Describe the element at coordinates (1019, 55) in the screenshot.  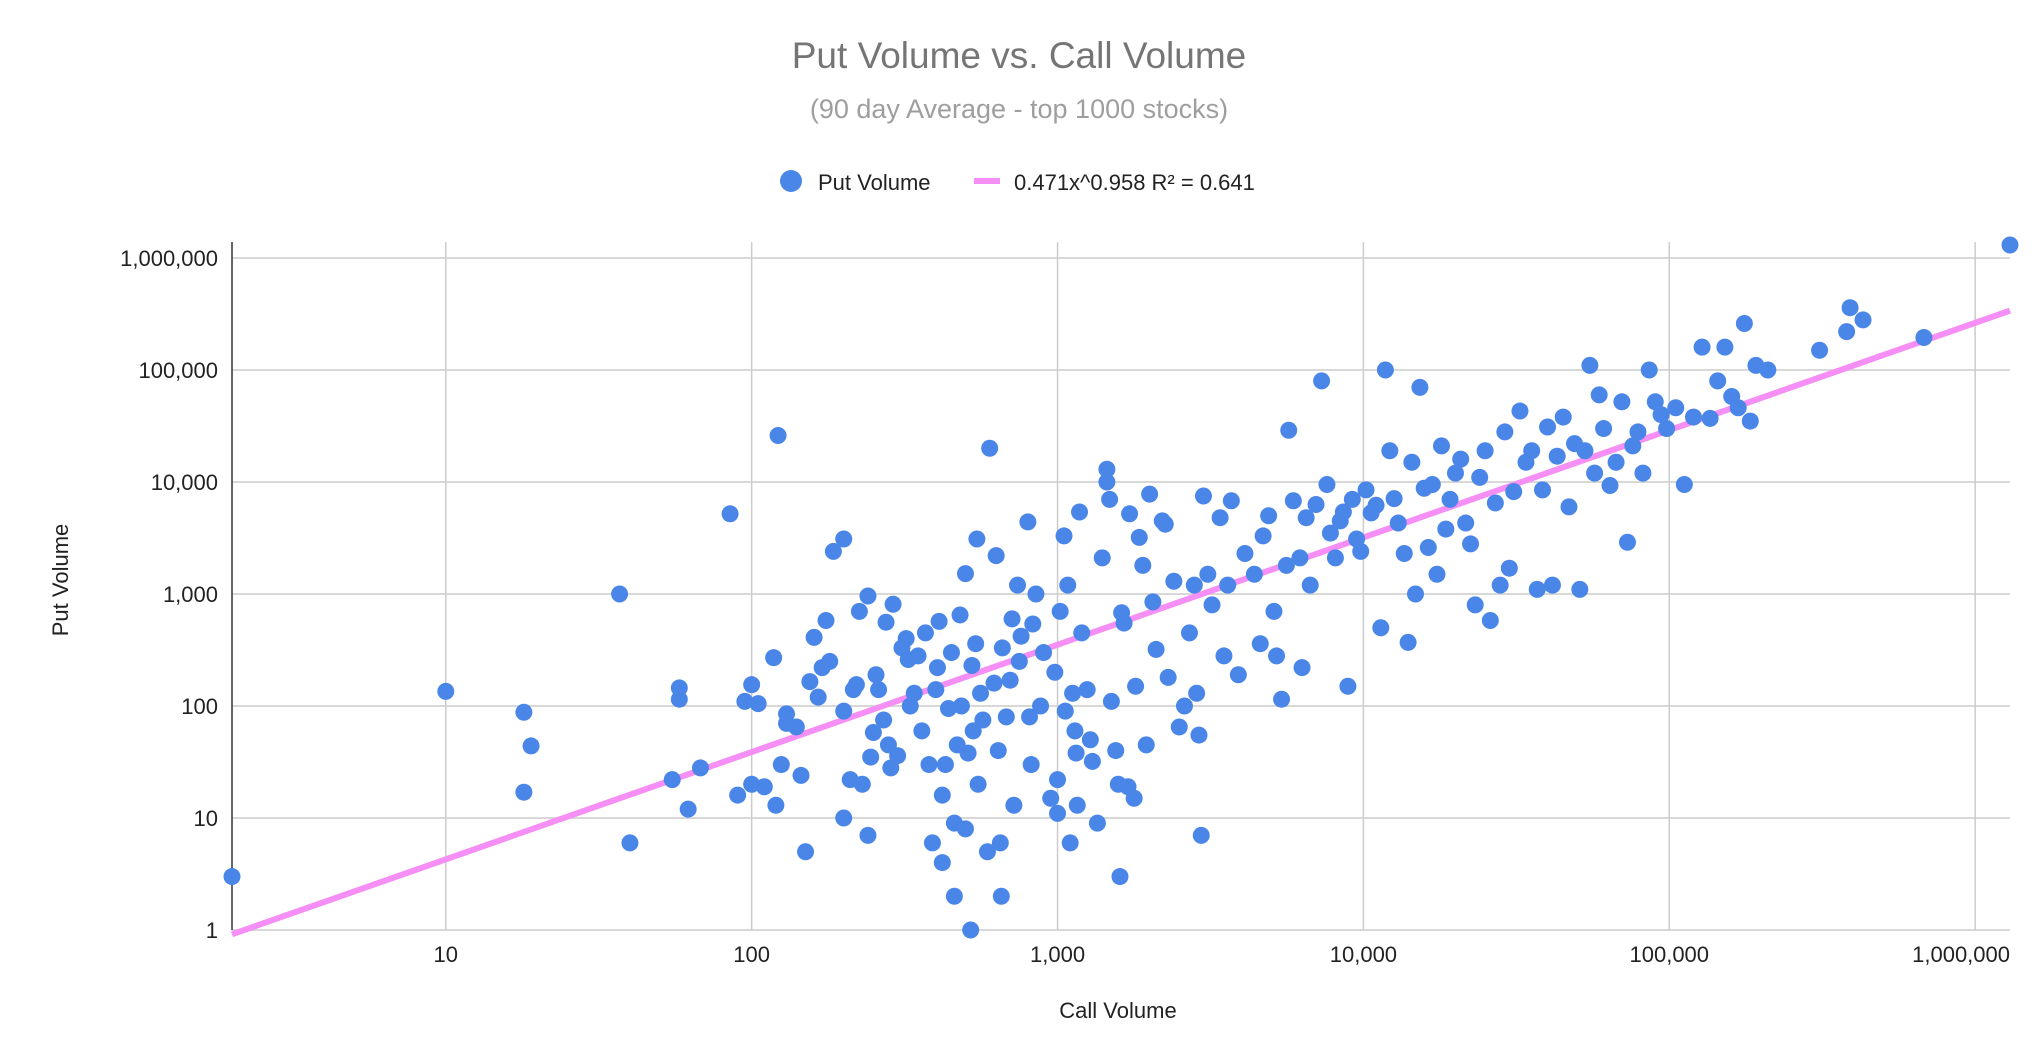
I see `chart-title: Put Volume vs. Call Volume` at that location.